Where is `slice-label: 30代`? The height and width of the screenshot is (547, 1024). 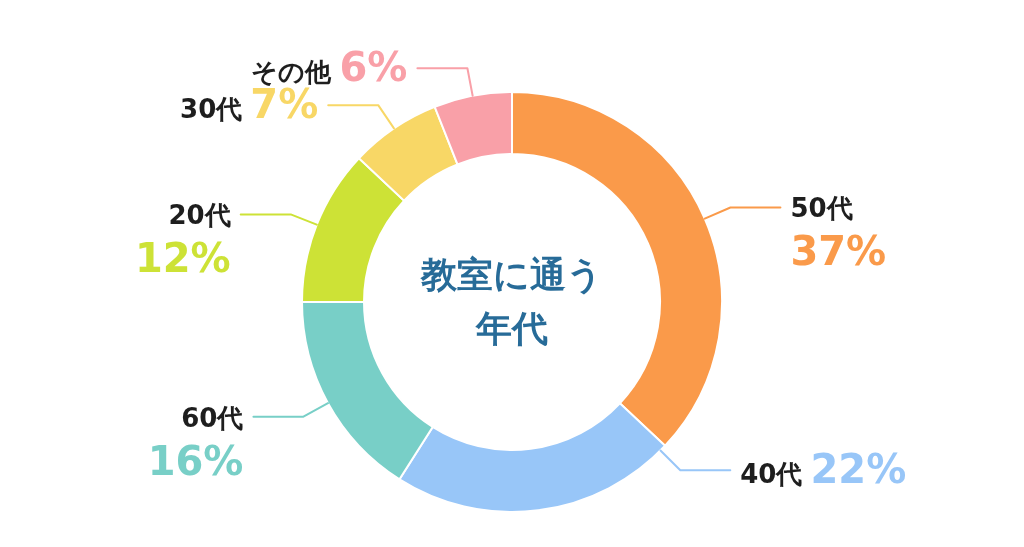 slice-label: 30代 is located at coordinates (211, 109).